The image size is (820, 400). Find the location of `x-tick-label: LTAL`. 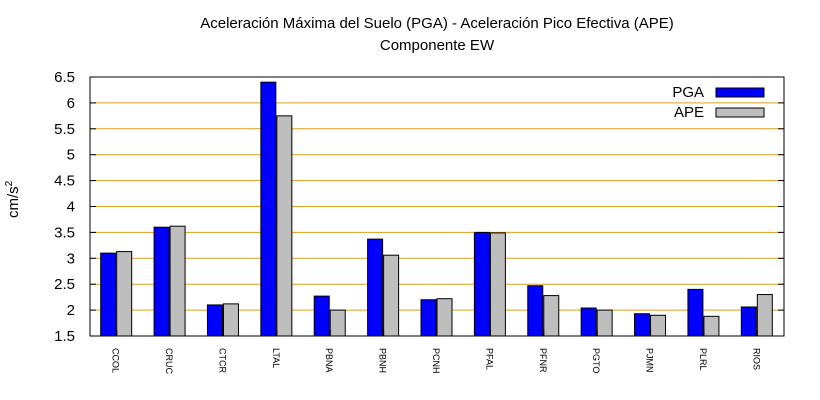

x-tick-label: LTAL is located at coordinates (276, 358).